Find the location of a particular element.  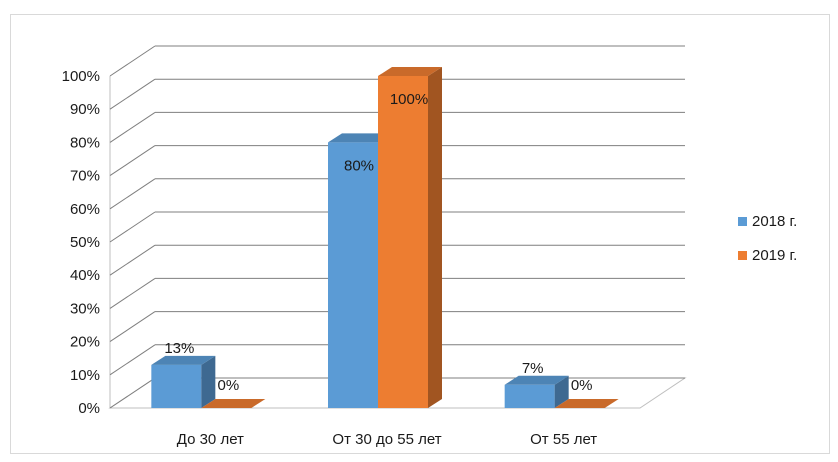

legend: 2018 г. 2019 г. is located at coordinates (767, 244).